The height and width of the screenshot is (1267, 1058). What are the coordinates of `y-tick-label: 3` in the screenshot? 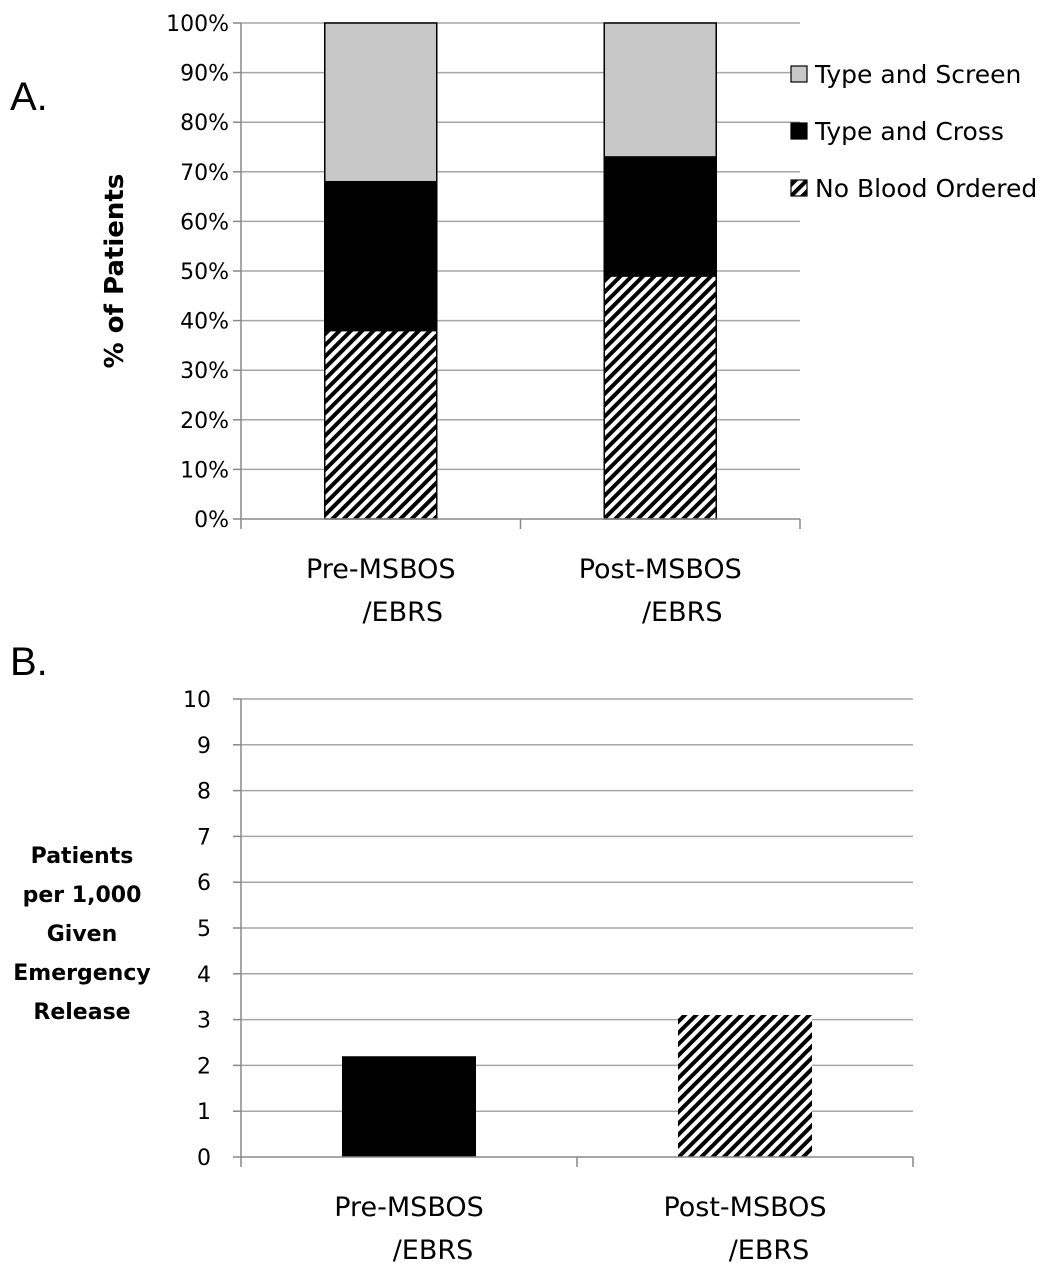 It's located at (204, 1021).